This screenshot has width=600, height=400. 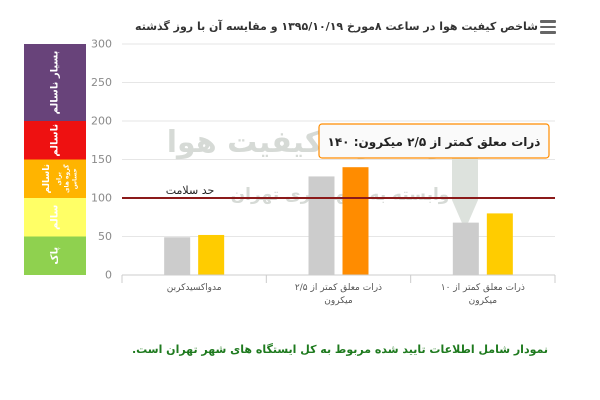 What do you see at coordinates (101, 198) in the screenshot?
I see `y-tick-label: 100` at bounding box center [101, 198].